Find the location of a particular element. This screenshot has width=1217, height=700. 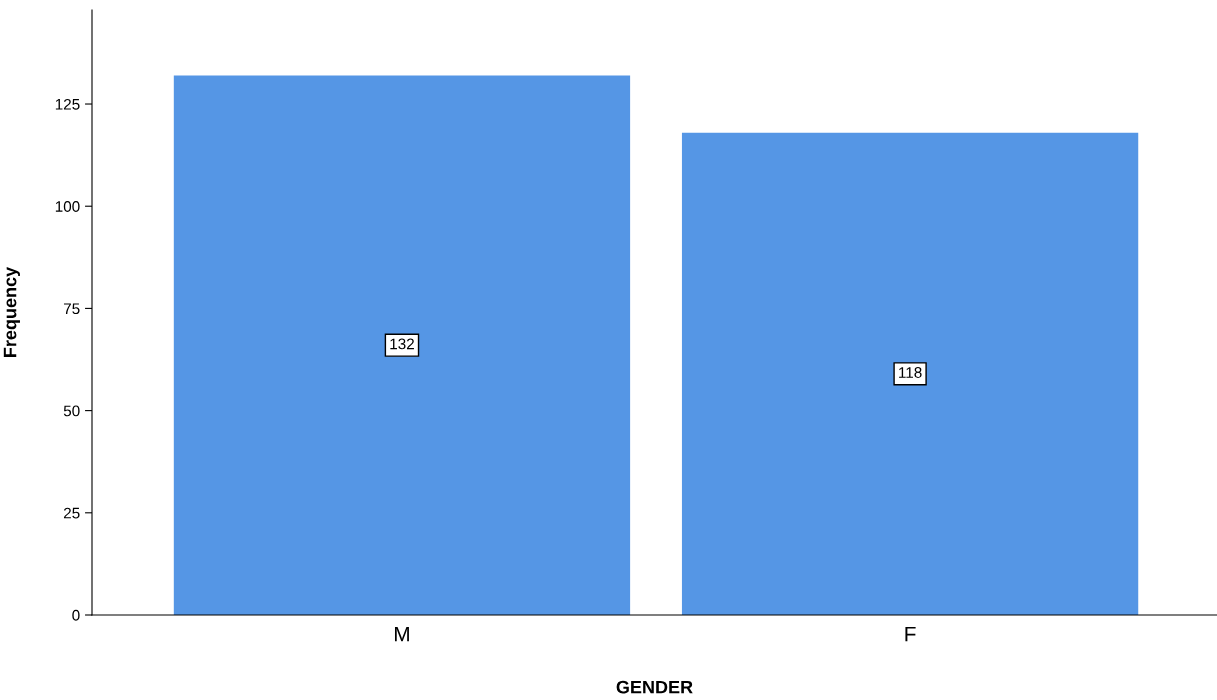

y-tick-label: 125 is located at coordinates (67, 104).